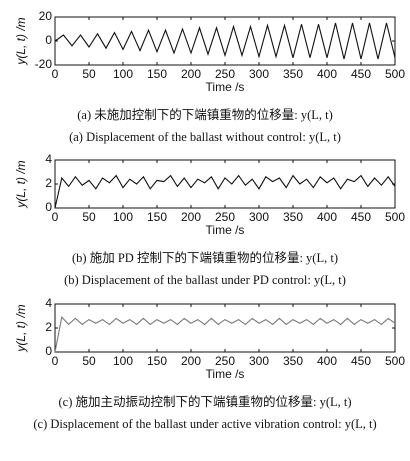  Describe the element at coordinates (46, 16) in the screenshot. I see `y-tick-label: 20` at that location.